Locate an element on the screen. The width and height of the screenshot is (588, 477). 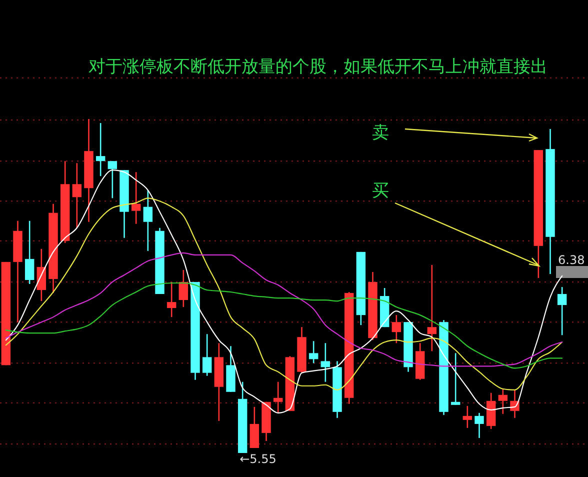
chart-title: 对于涨停板不断低开放量的个股，如果低开不马上冲就直接出 is located at coordinates (318, 67).